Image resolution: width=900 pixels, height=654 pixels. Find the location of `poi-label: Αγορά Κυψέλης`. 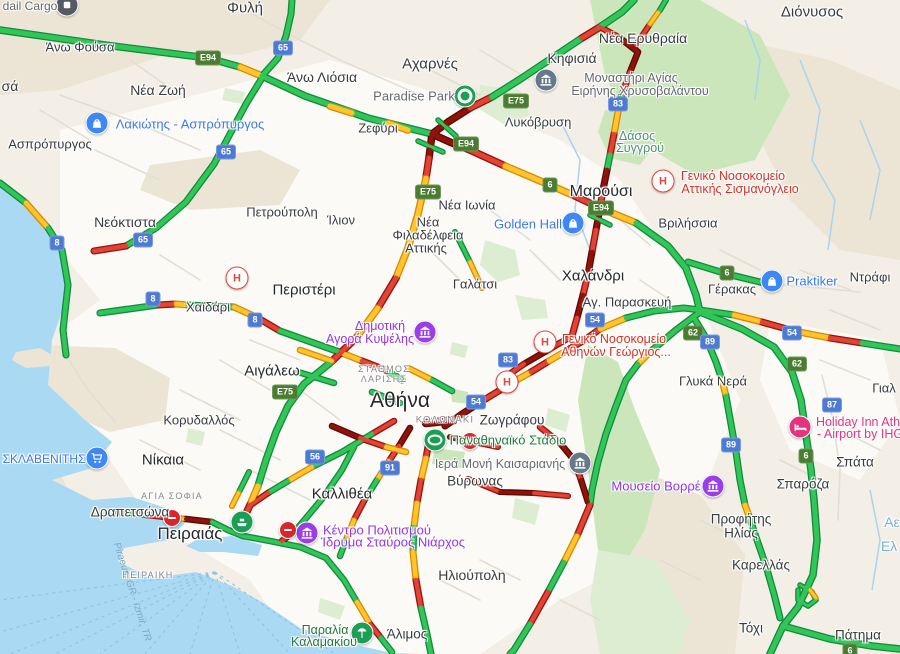

poi-label: Αγορά Κυψέλης is located at coordinates (370, 339).